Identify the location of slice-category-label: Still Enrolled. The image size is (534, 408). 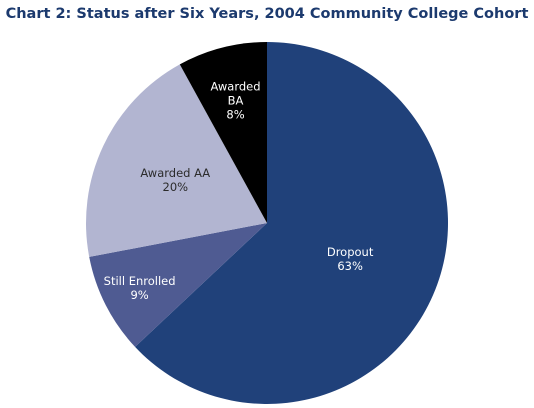
(140, 281).